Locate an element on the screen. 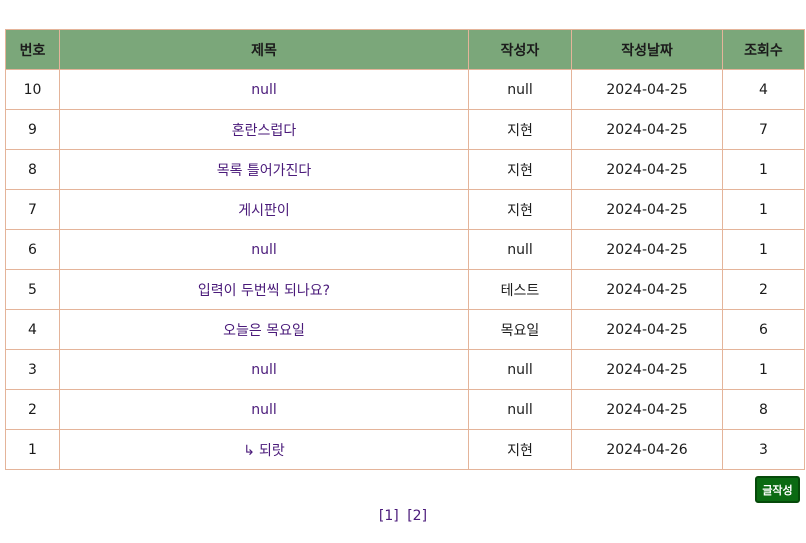 Image resolution: width=806 pixels, height=543 pixels. post-number: 9 is located at coordinates (32, 129).